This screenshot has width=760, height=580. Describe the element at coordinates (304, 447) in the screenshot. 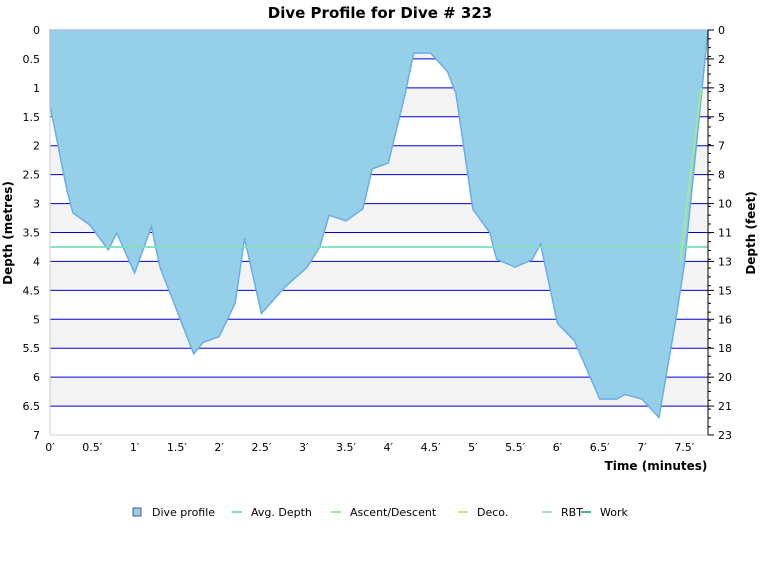

I see `x-tick-label: 3′` at that location.